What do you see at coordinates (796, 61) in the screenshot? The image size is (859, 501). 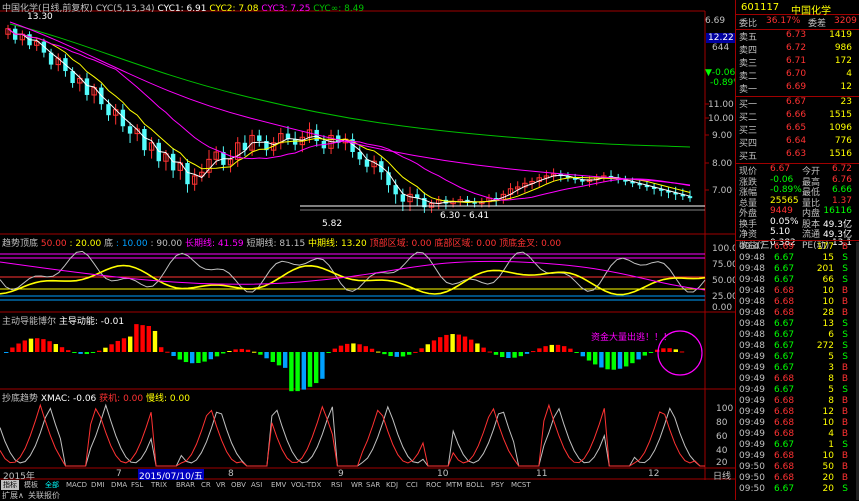 I see `ask-price: 6.71` at bounding box center [796, 61].